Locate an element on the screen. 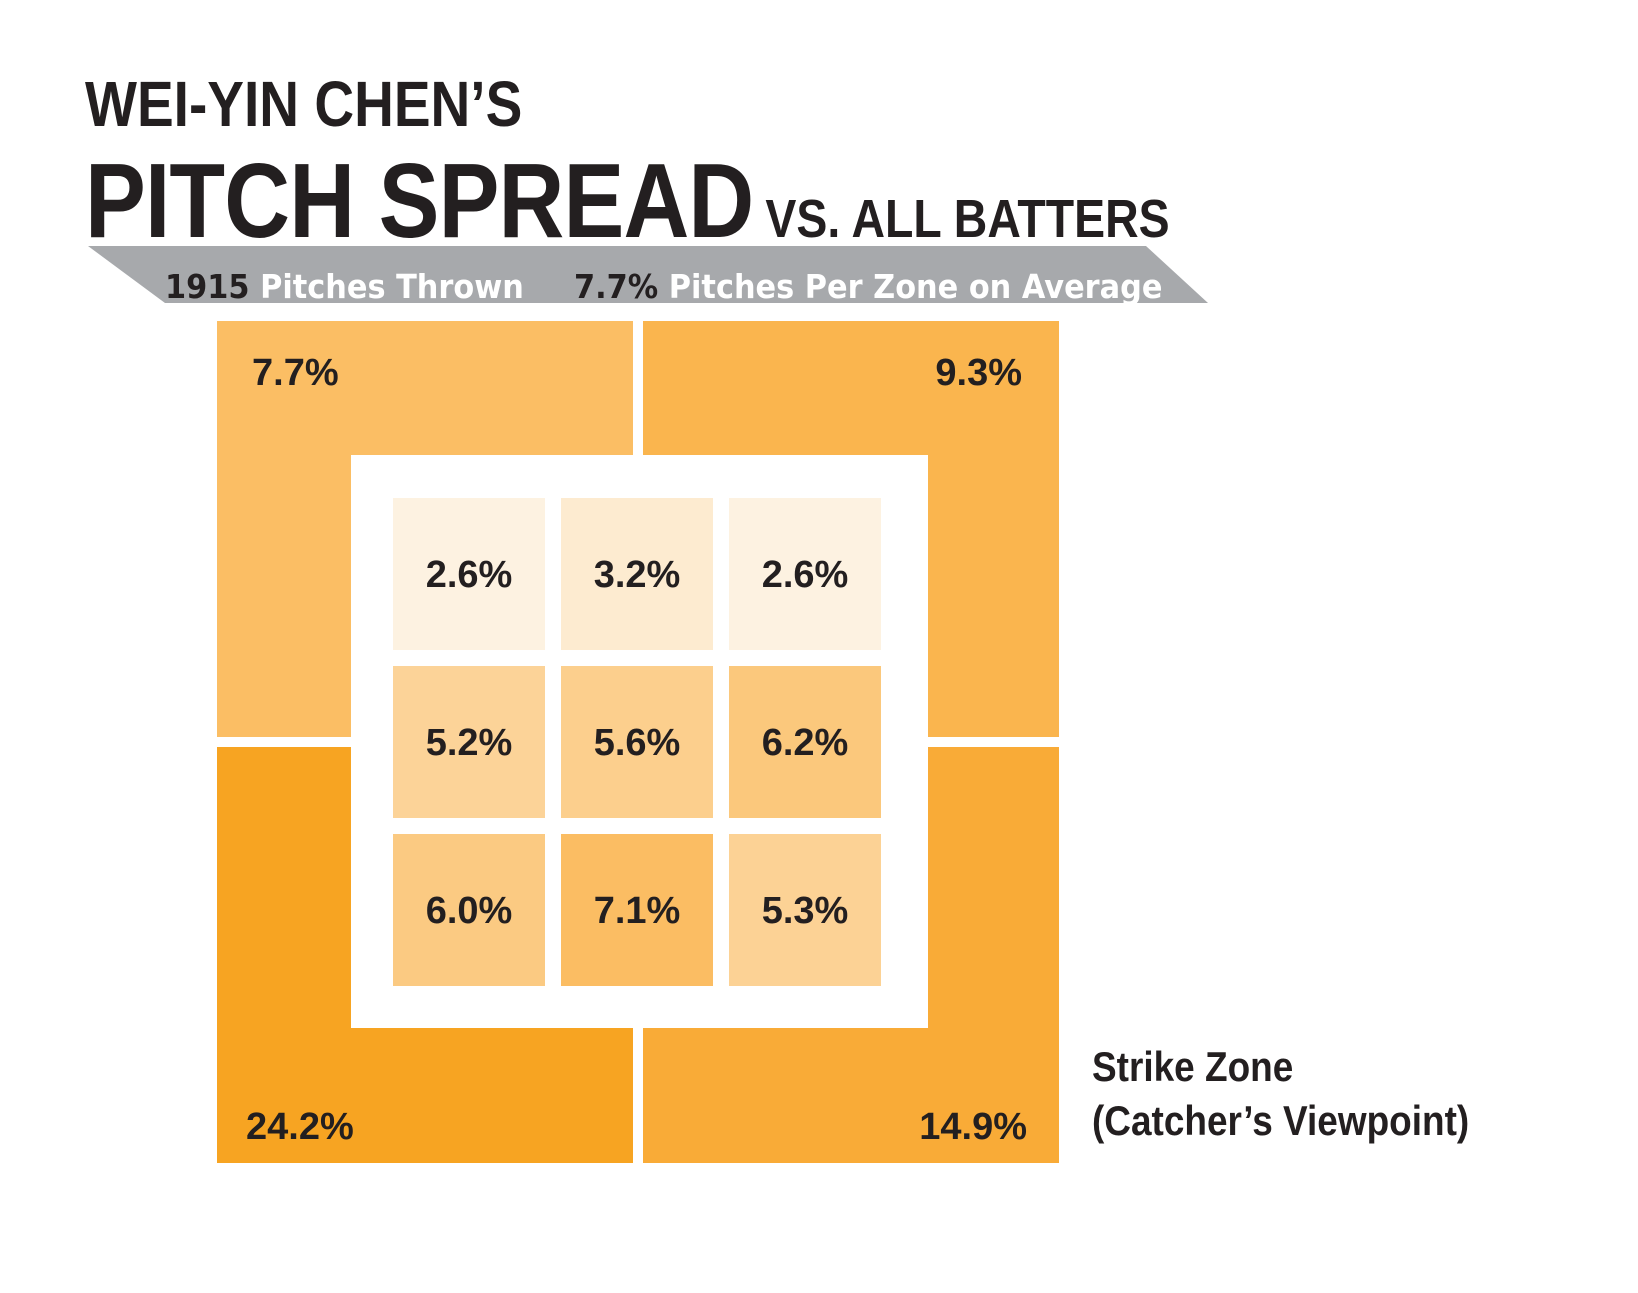 The height and width of the screenshot is (1293, 1638). stats-banner-shape is located at coordinates (648, 274).